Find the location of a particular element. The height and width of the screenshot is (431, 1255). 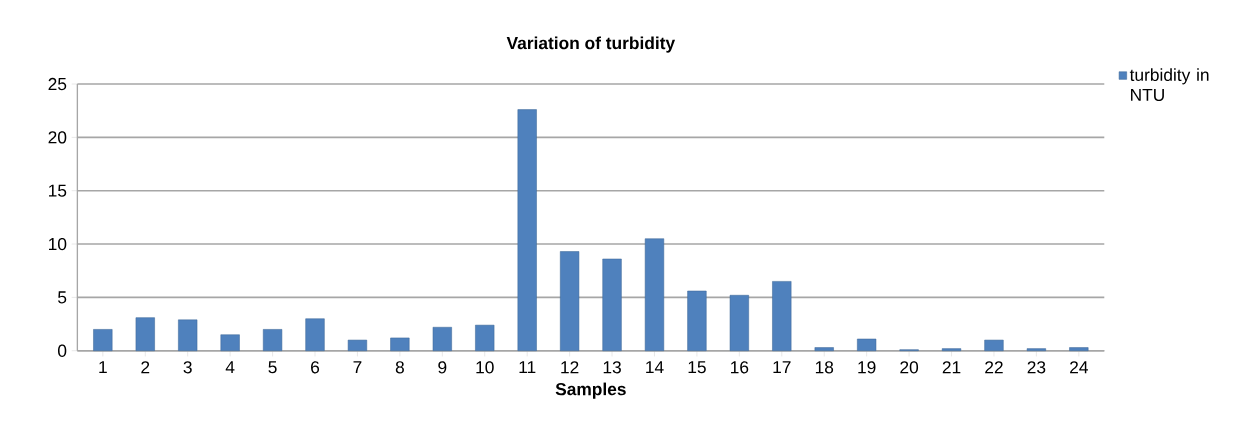

x-tick-label: 3 is located at coordinates (187, 367).